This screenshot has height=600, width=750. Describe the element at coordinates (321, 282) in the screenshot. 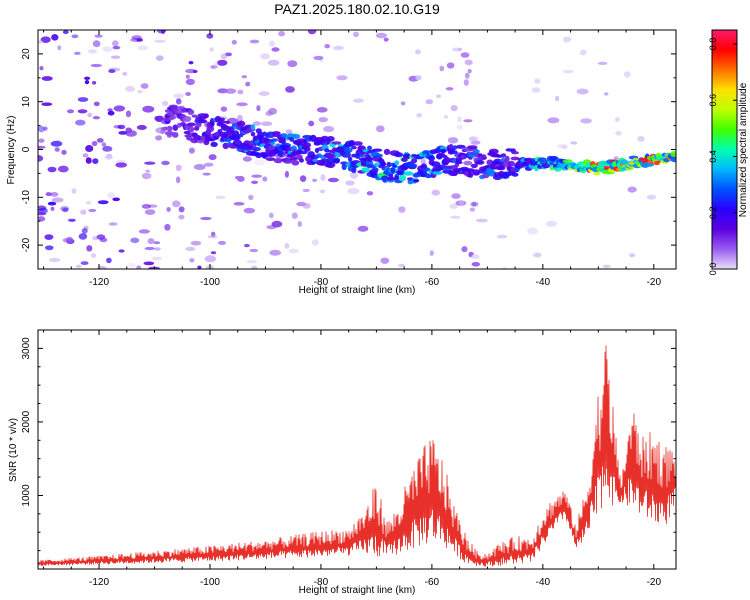

I see `x-tick-label: -80` at that location.